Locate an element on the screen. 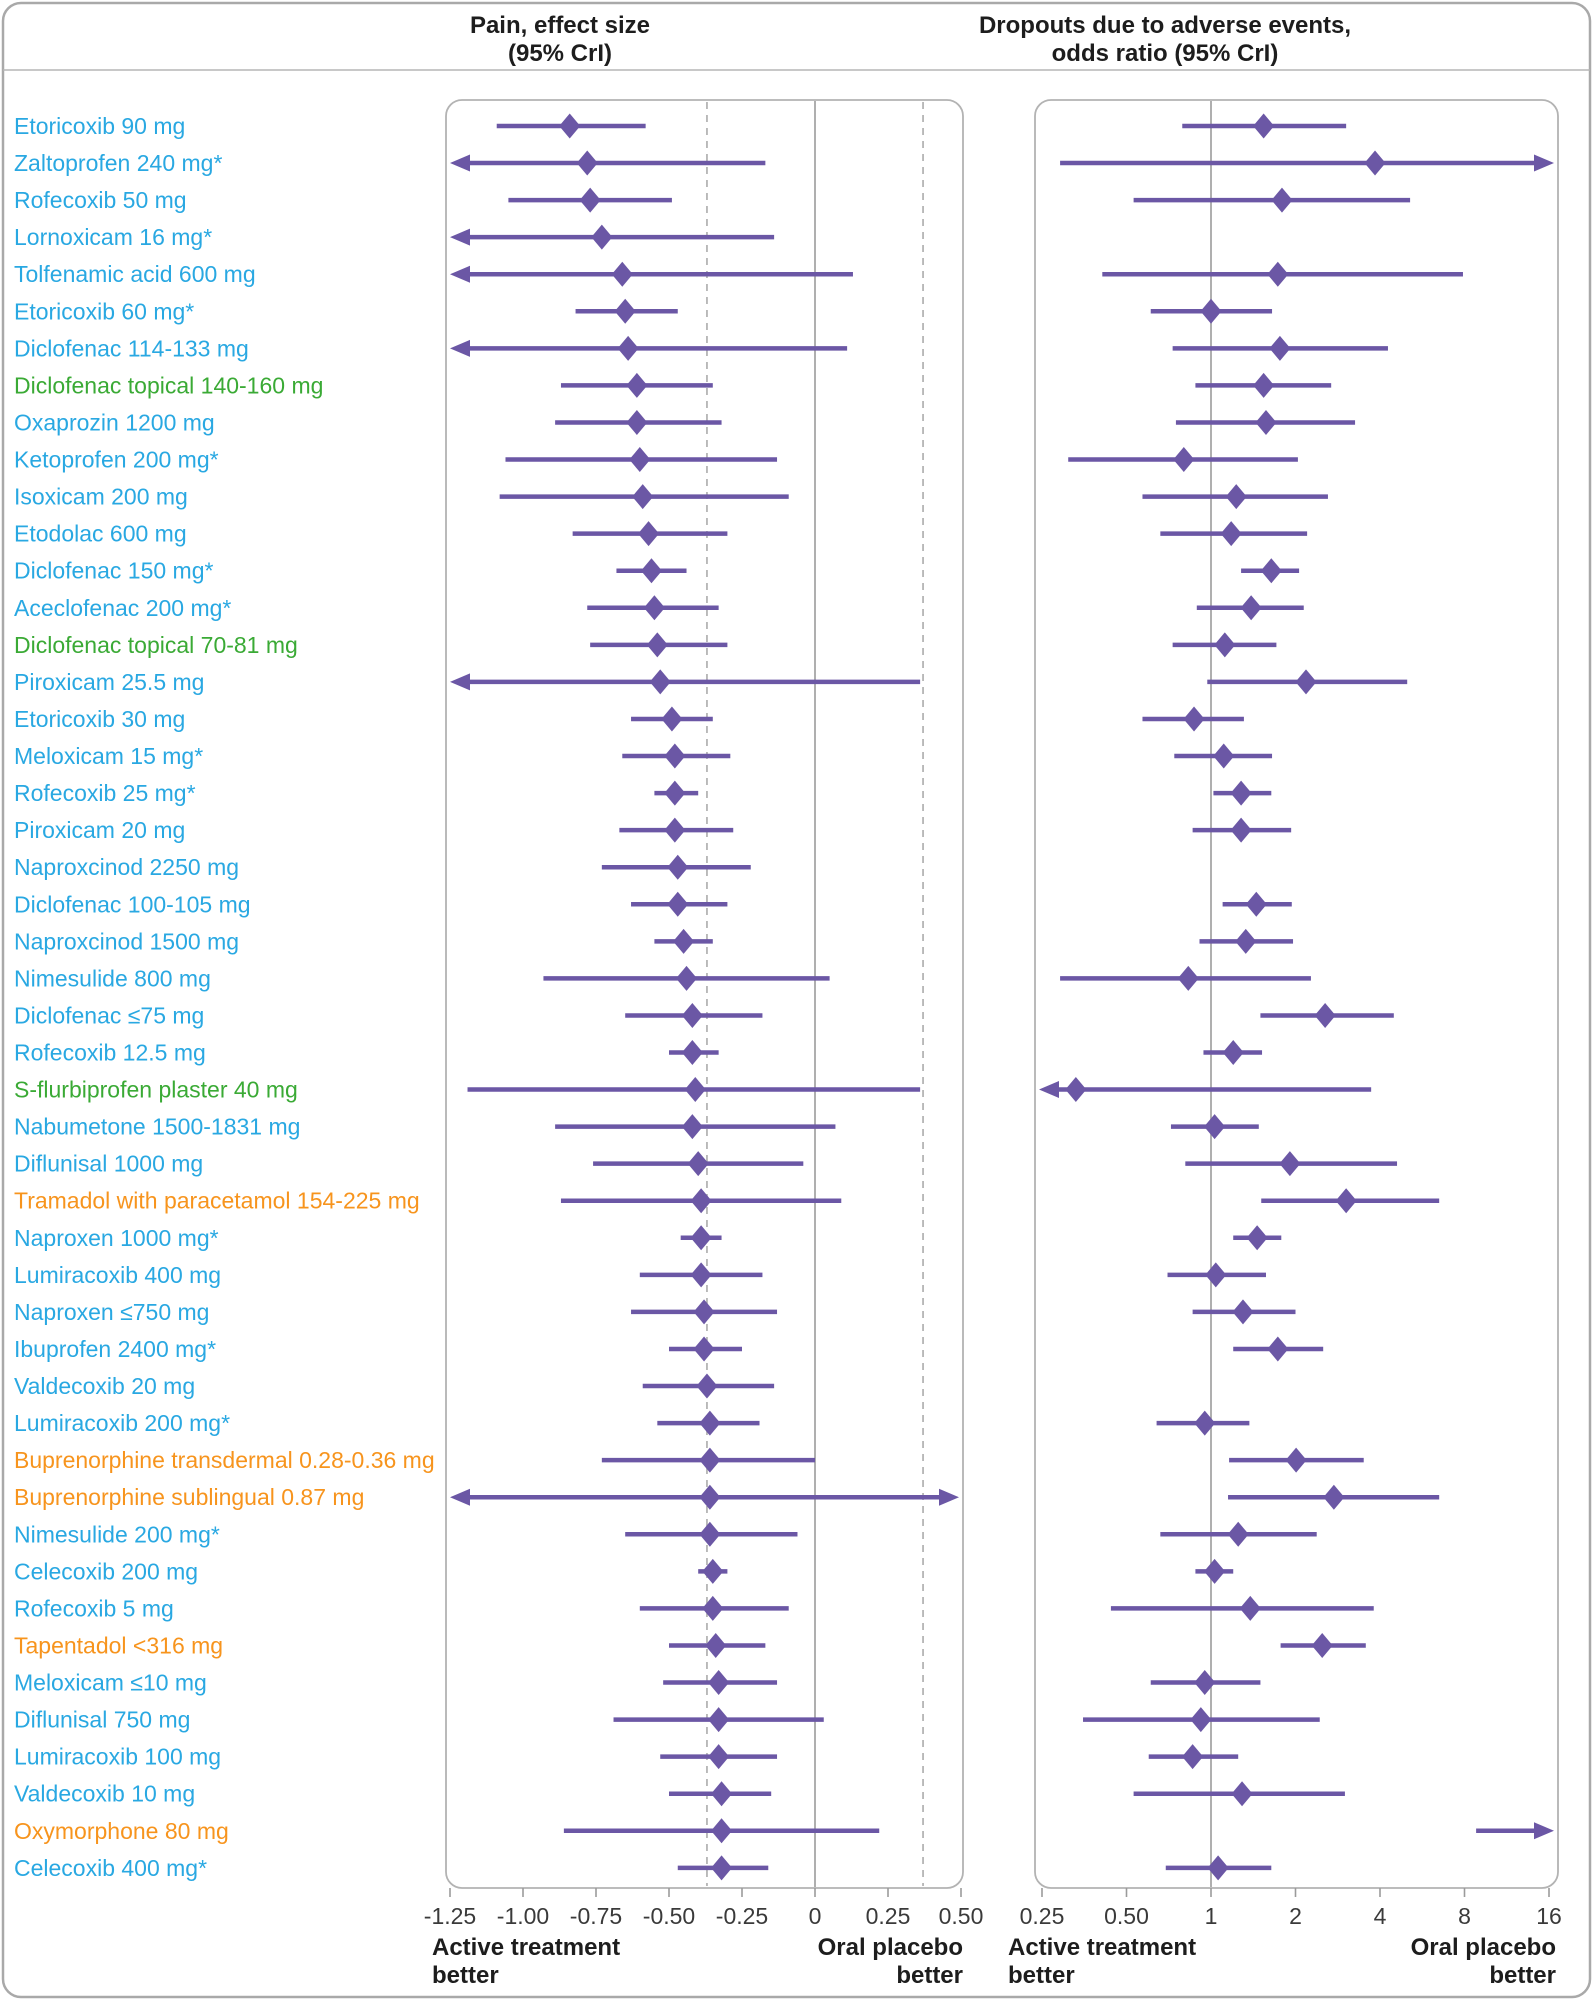  pain-tick-label: -1.25 is located at coordinates (450, 1916).